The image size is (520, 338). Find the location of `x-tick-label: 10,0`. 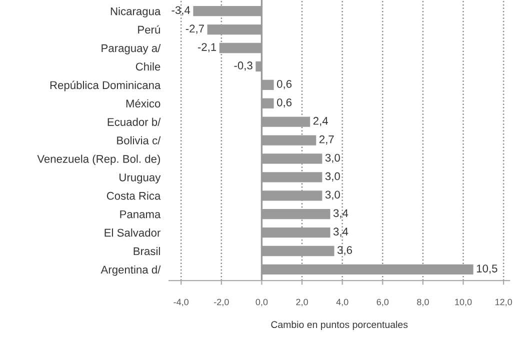

x-tick-label: 10,0 is located at coordinates (463, 302).